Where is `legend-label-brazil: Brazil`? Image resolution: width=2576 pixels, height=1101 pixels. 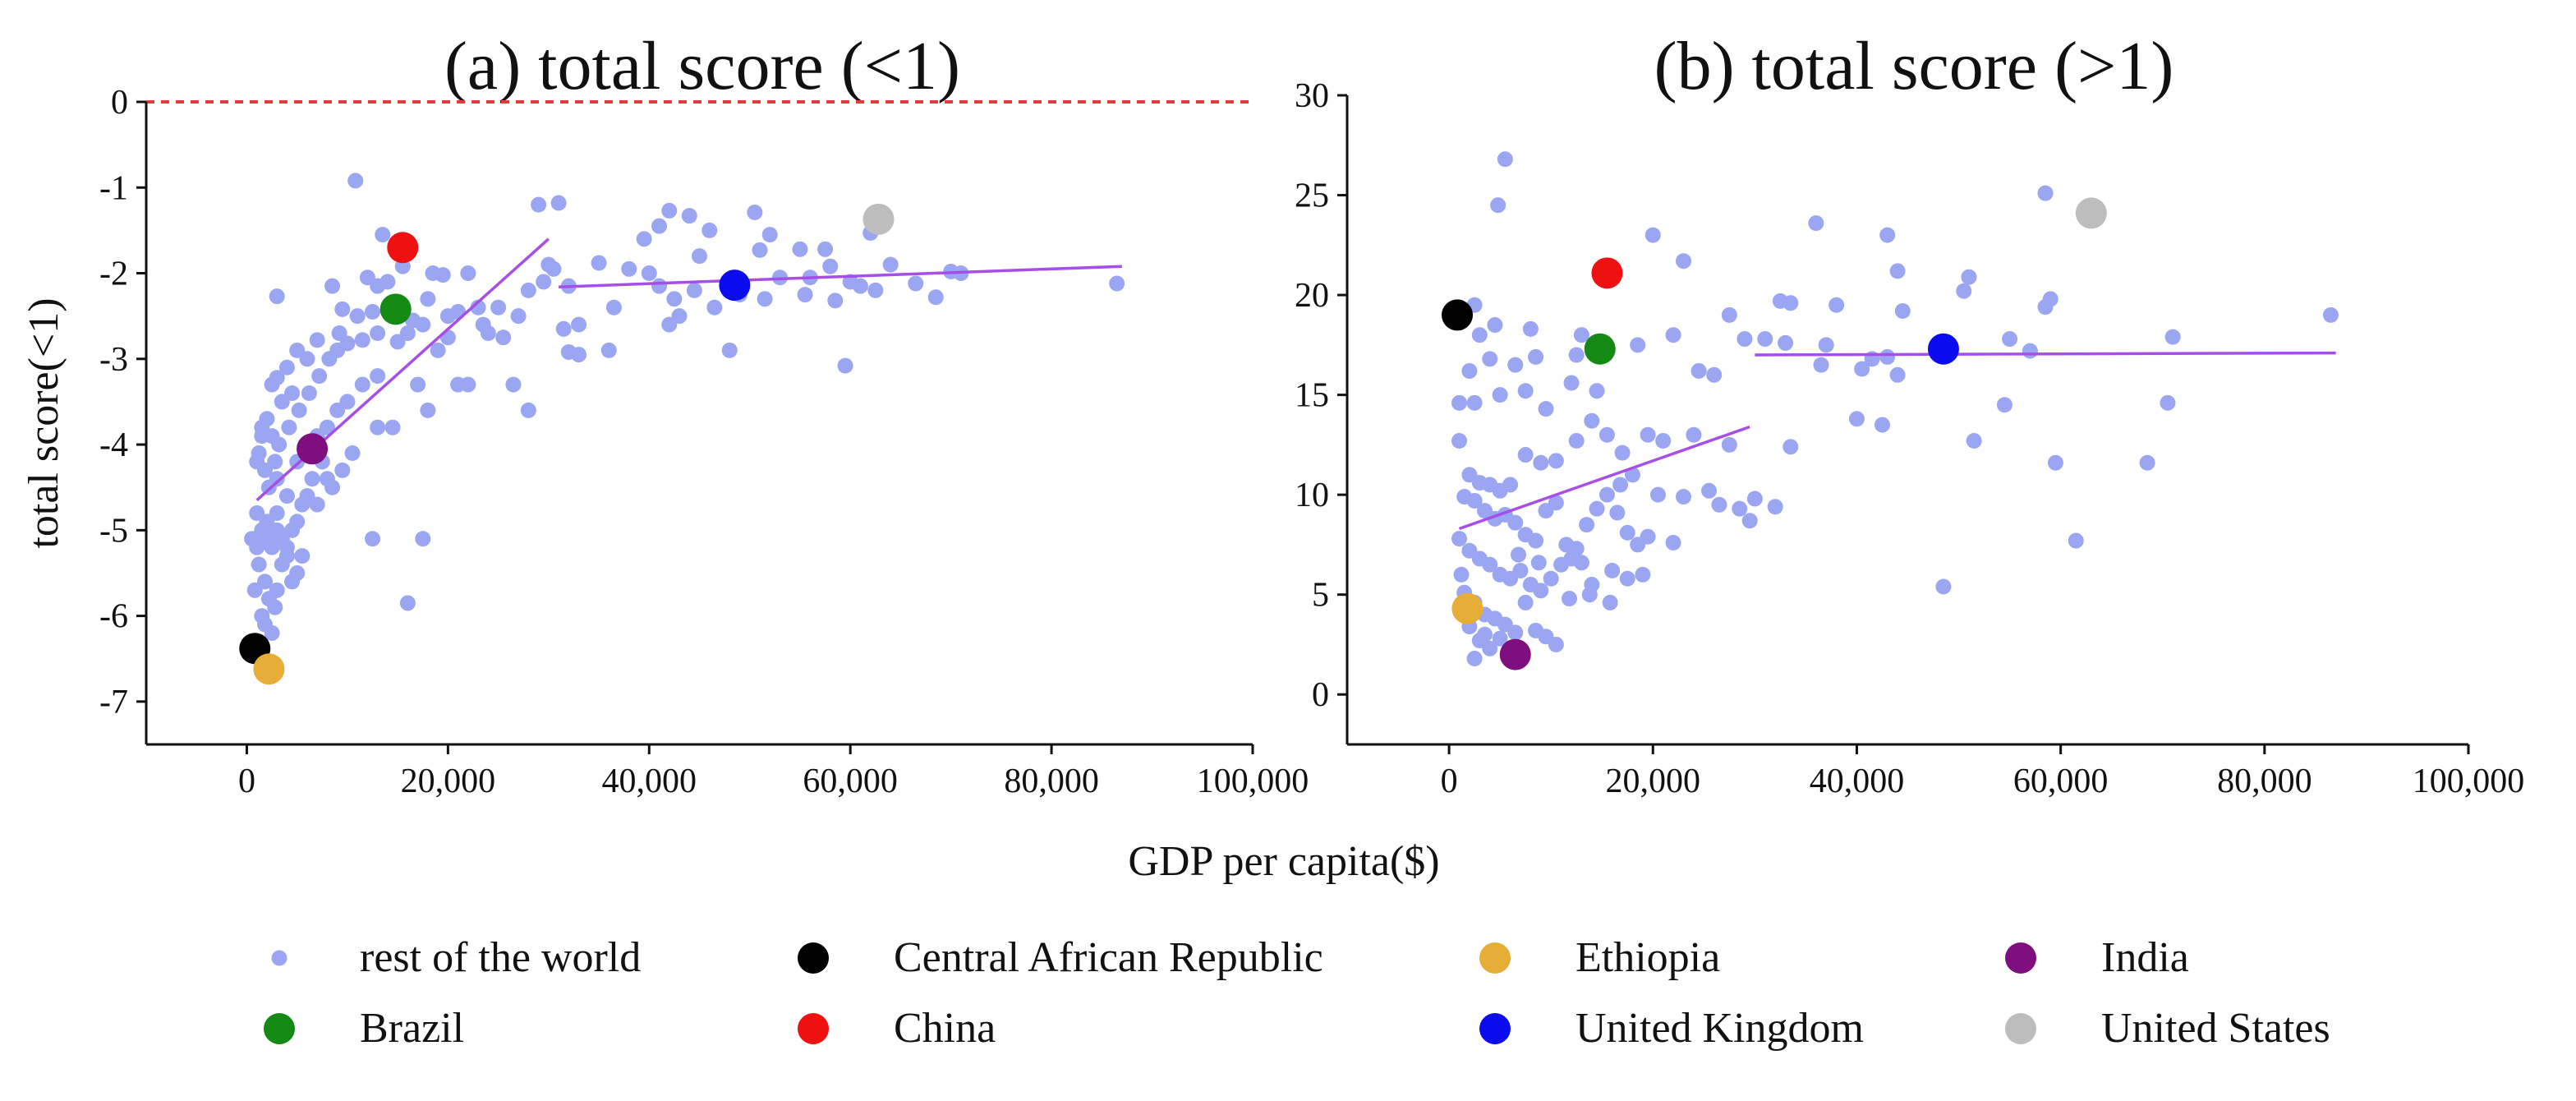
legend-label-brazil: Brazil is located at coordinates (412, 1028).